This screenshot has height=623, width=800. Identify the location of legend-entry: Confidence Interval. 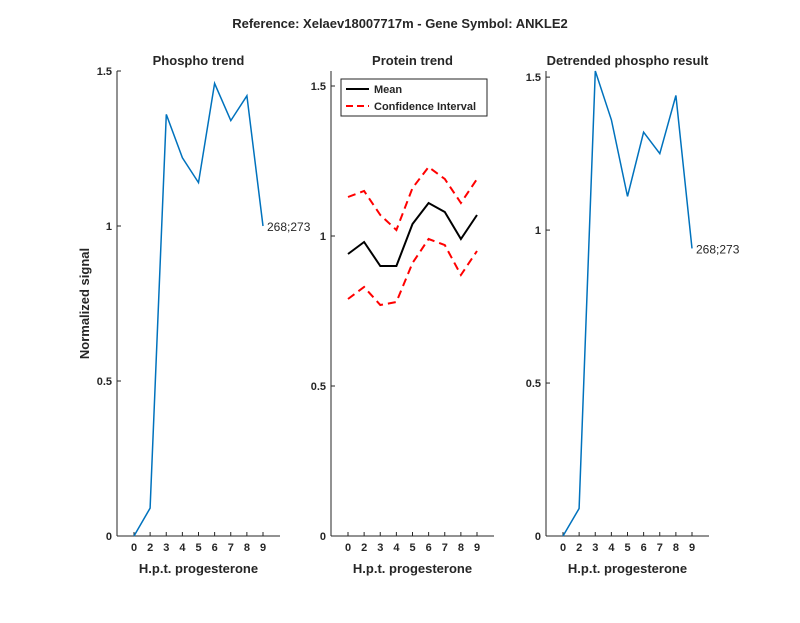
(425, 107).